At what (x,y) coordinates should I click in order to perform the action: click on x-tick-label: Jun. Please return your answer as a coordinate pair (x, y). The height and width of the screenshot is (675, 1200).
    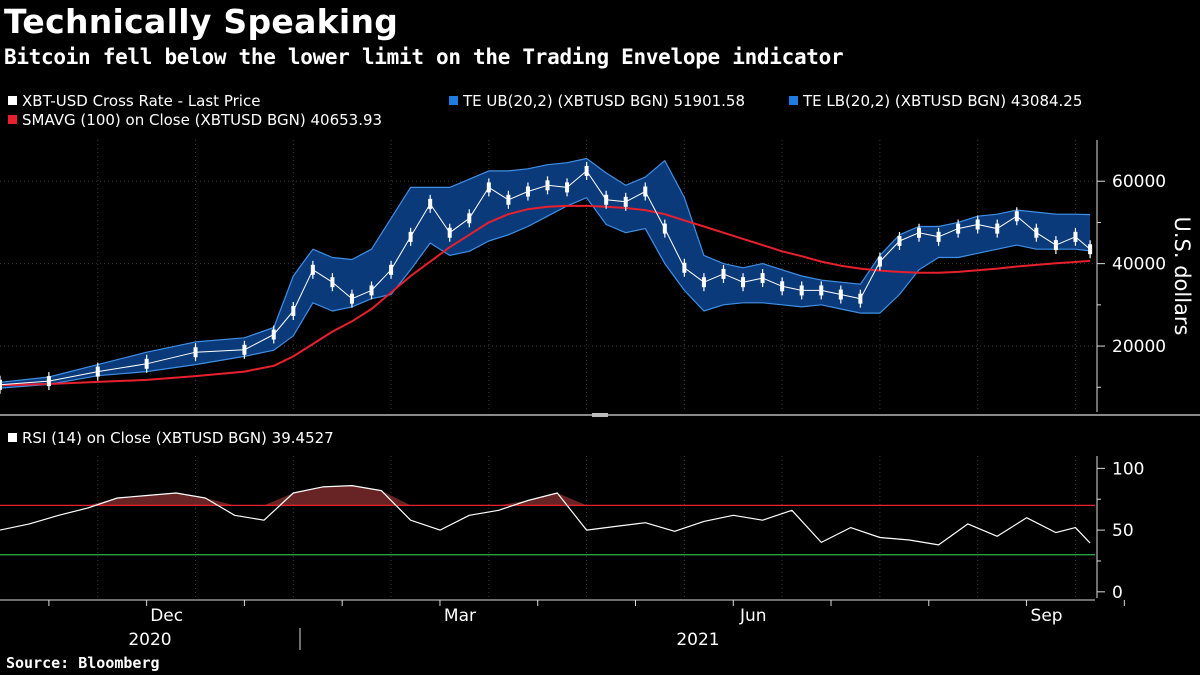
    Looking at the image, I should click on (753, 616).